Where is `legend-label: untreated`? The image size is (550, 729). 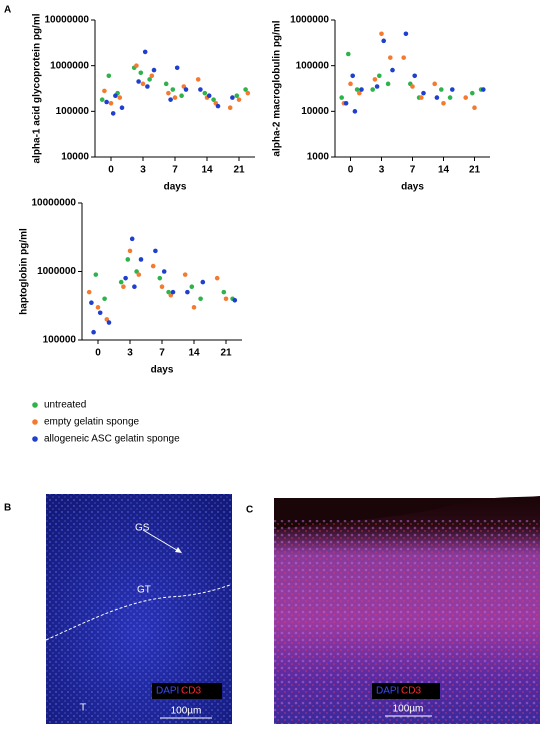
legend-label: untreated is located at coordinates (65, 405).